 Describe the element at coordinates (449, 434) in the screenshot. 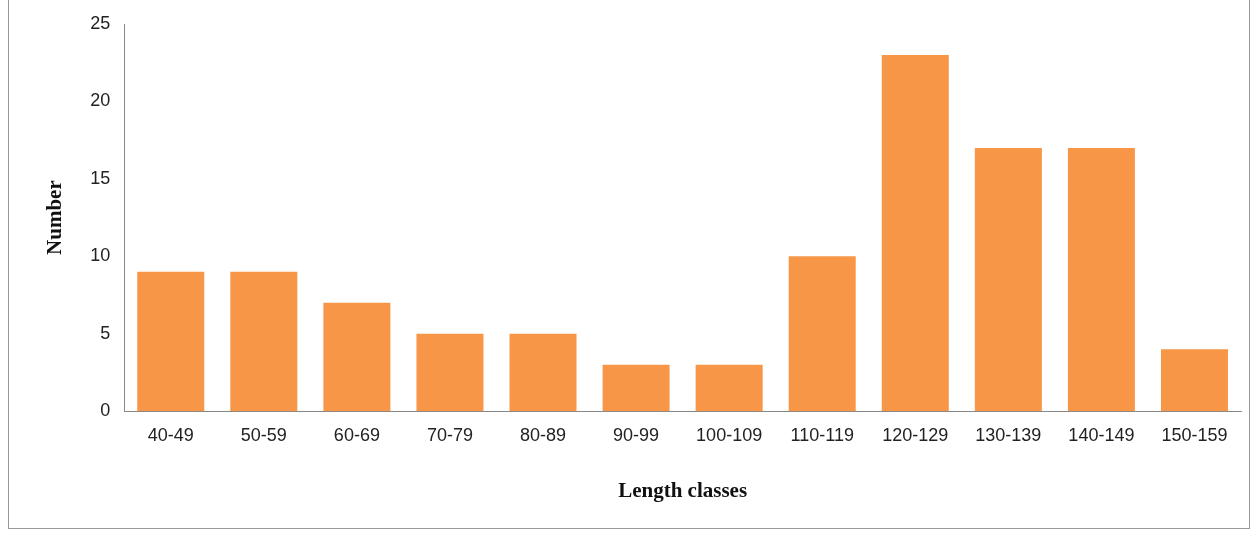

I see `x-tick-label: 70-79` at that location.